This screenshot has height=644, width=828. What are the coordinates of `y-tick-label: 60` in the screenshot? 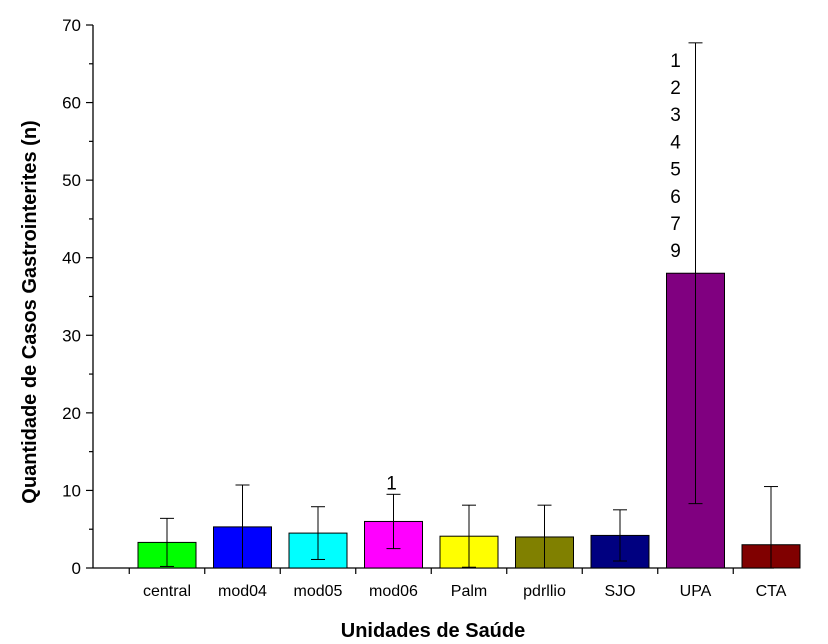 It's located at (71, 103).